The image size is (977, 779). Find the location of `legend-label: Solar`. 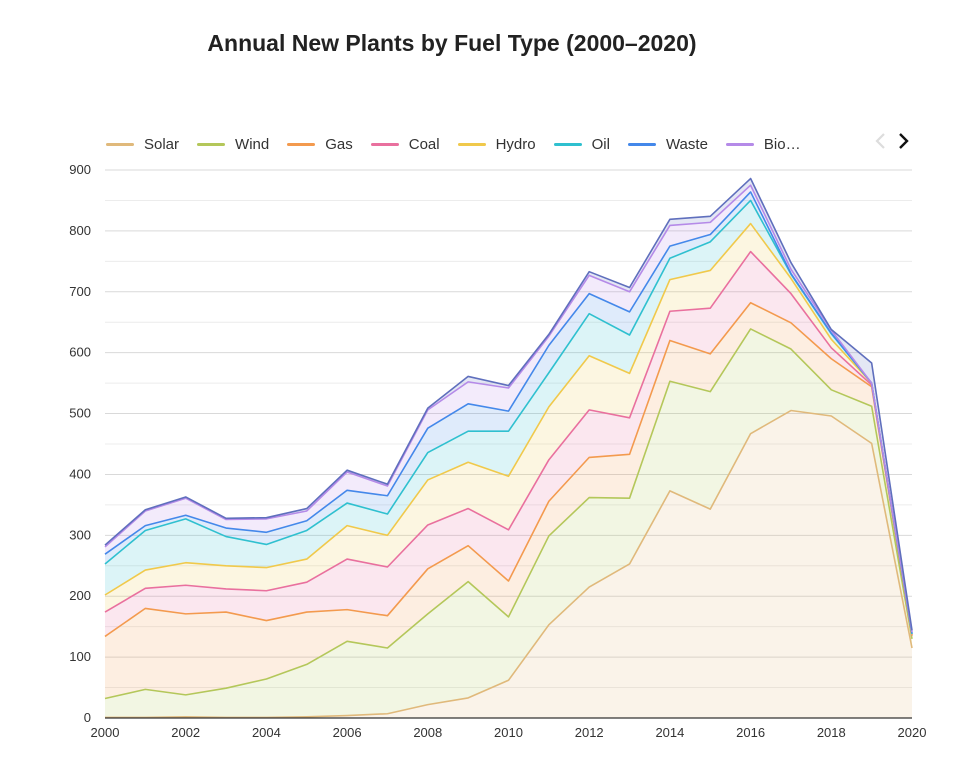

legend-label: Solar is located at coordinates (162, 144).